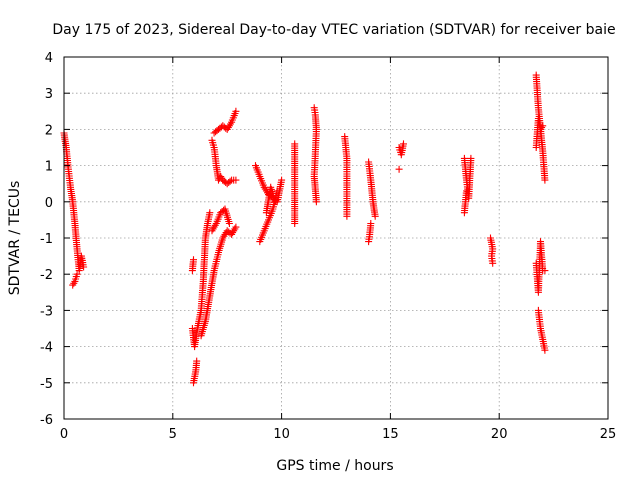 The width and height of the screenshot is (640, 480). I want to click on y-tick-label: 4, so click(49, 58).